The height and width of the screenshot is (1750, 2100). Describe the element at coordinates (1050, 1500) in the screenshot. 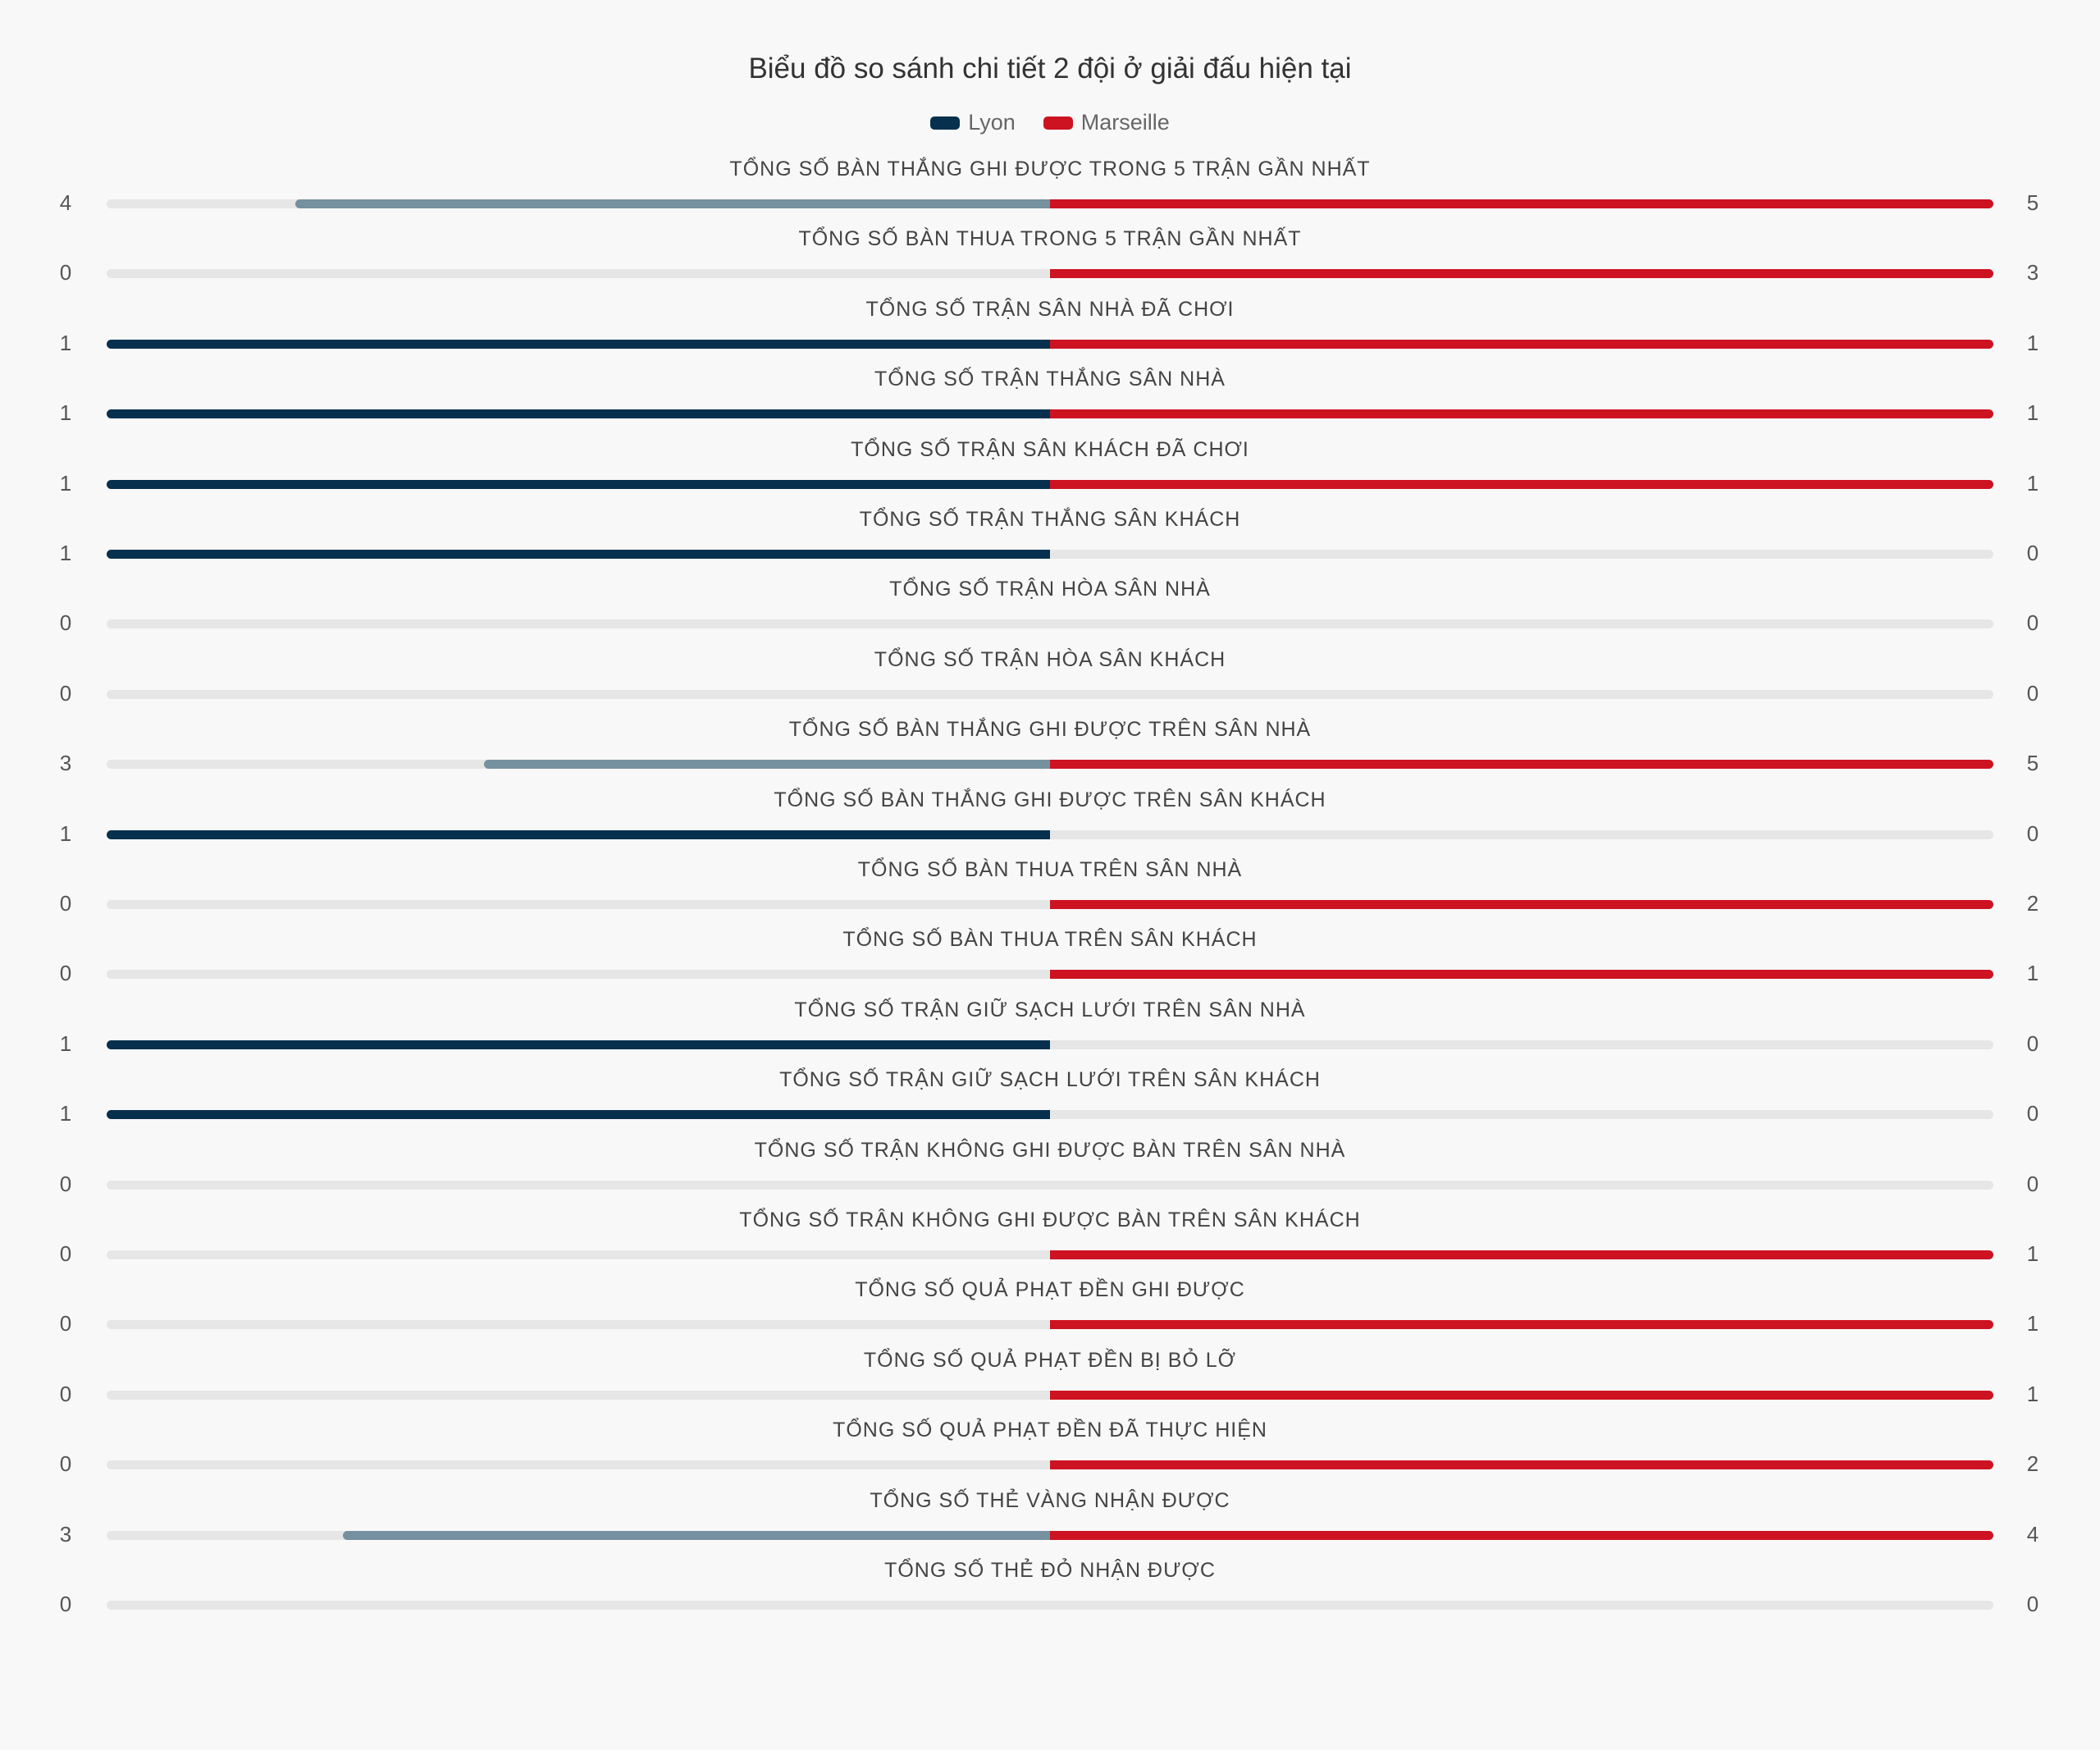

I see `stat-label: TỔNG SỐ THẺ VÀNG NHẬN ĐƯỢC` at that location.